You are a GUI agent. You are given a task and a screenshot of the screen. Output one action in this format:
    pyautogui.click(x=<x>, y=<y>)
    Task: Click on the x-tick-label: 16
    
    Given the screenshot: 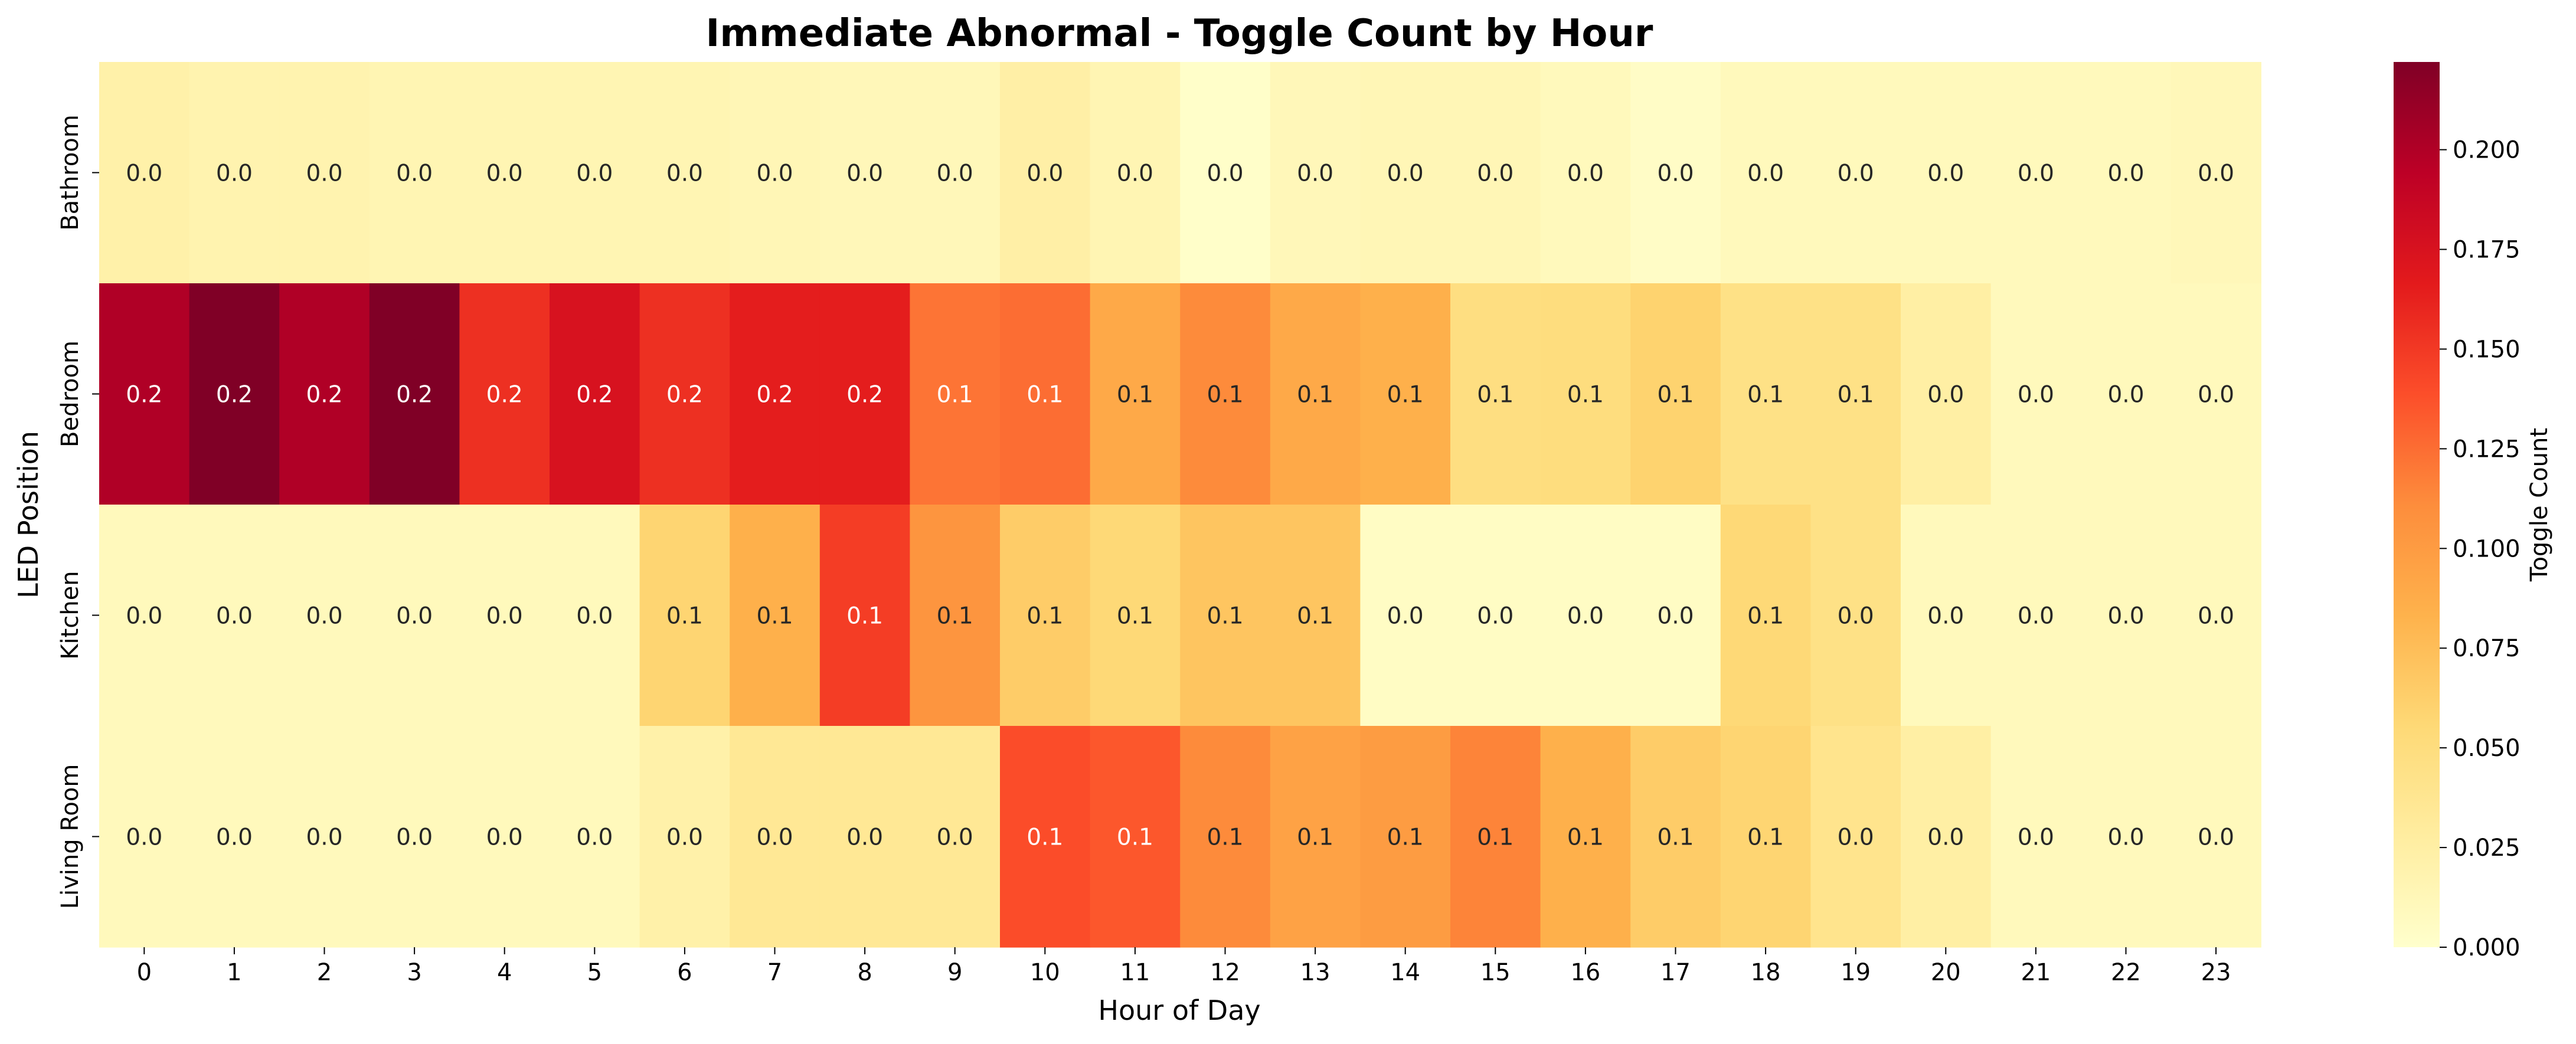 What is the action you would take?
    pyautogui.click(x=1585, y=972)
    